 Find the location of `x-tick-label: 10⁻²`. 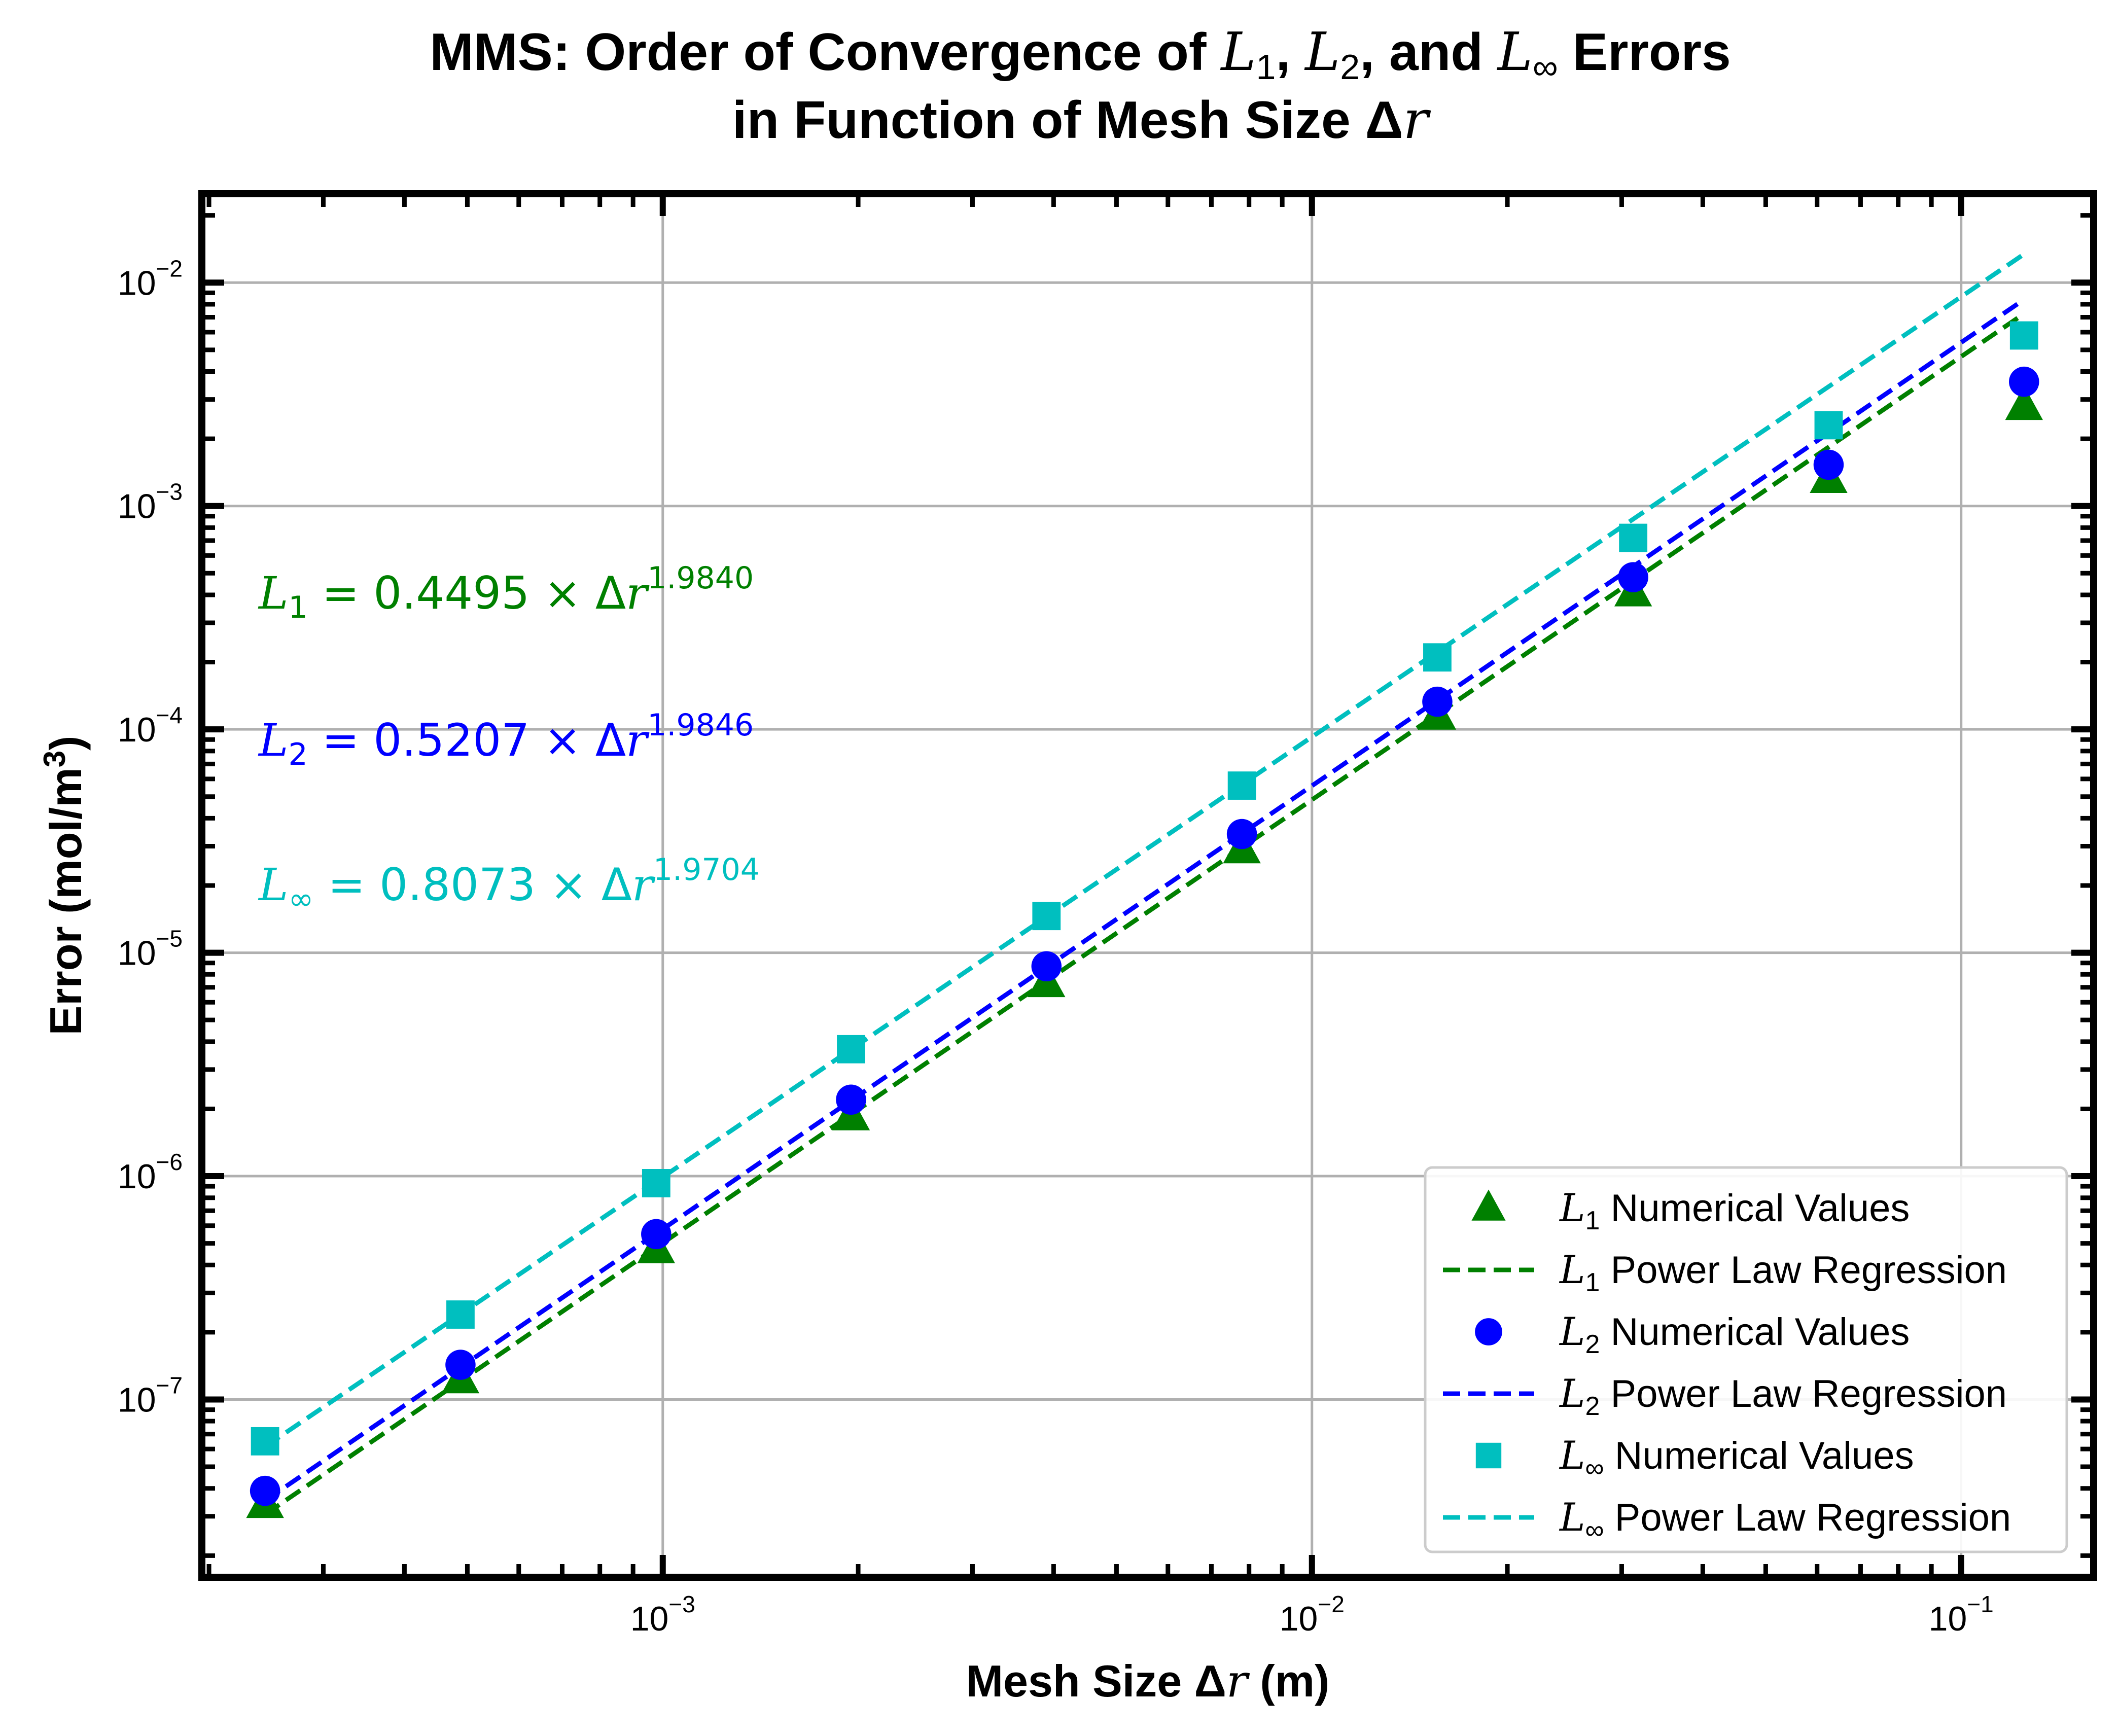

x-tick-label: 10⁻² is located at coordinates (1312, 1614).